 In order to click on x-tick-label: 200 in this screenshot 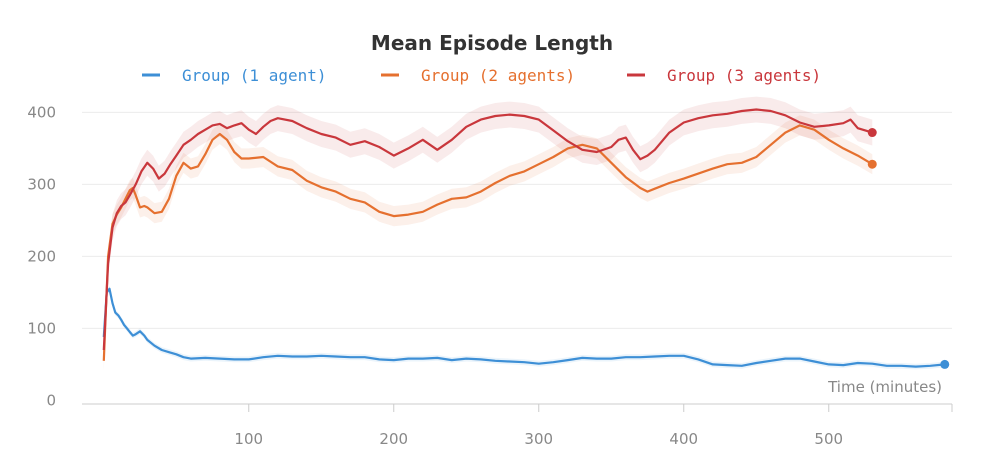, I will do `click(393, 439)`.